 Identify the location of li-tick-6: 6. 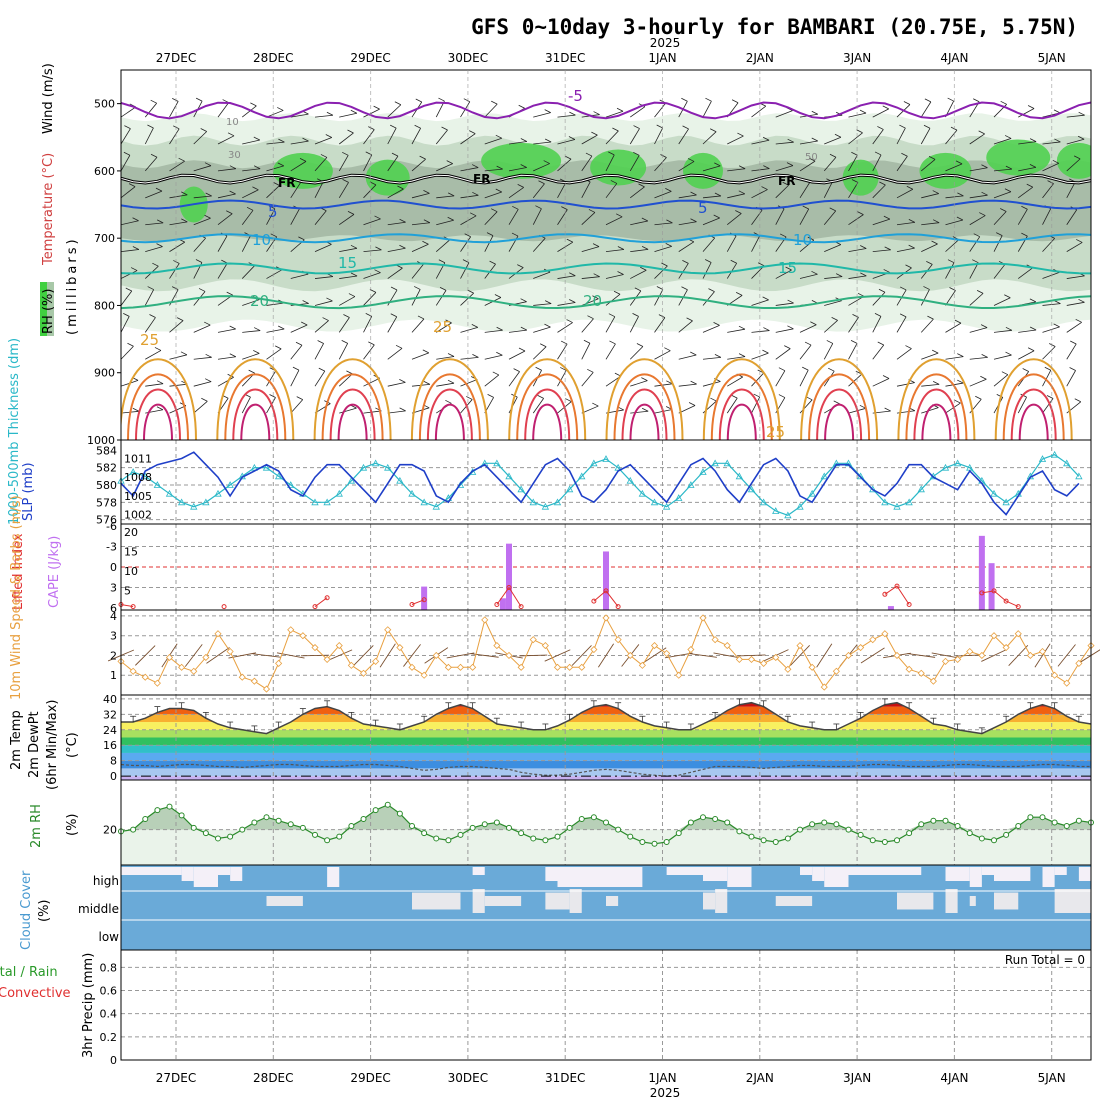
(113, 608).